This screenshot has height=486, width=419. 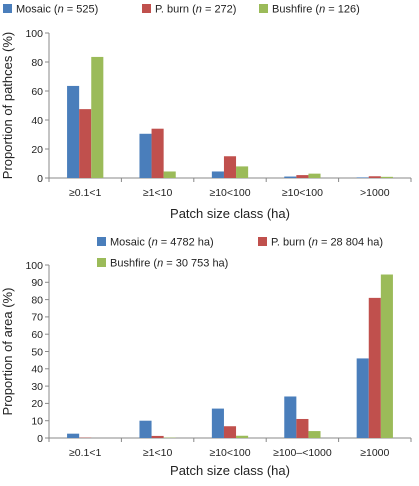 I want to click on y-tick-label: 30, so click(x=37, y=387).